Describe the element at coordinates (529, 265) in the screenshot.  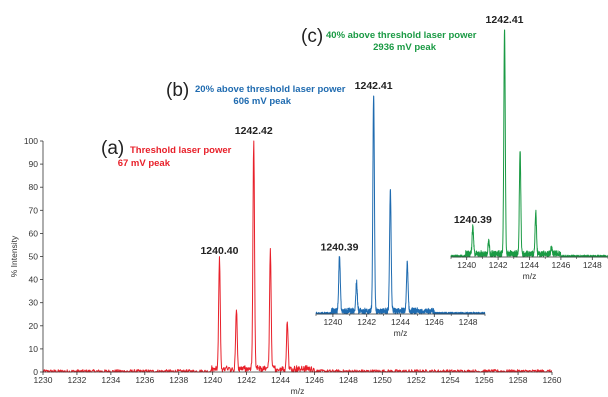
I see `x-tick-label-c: 1244` at that location.